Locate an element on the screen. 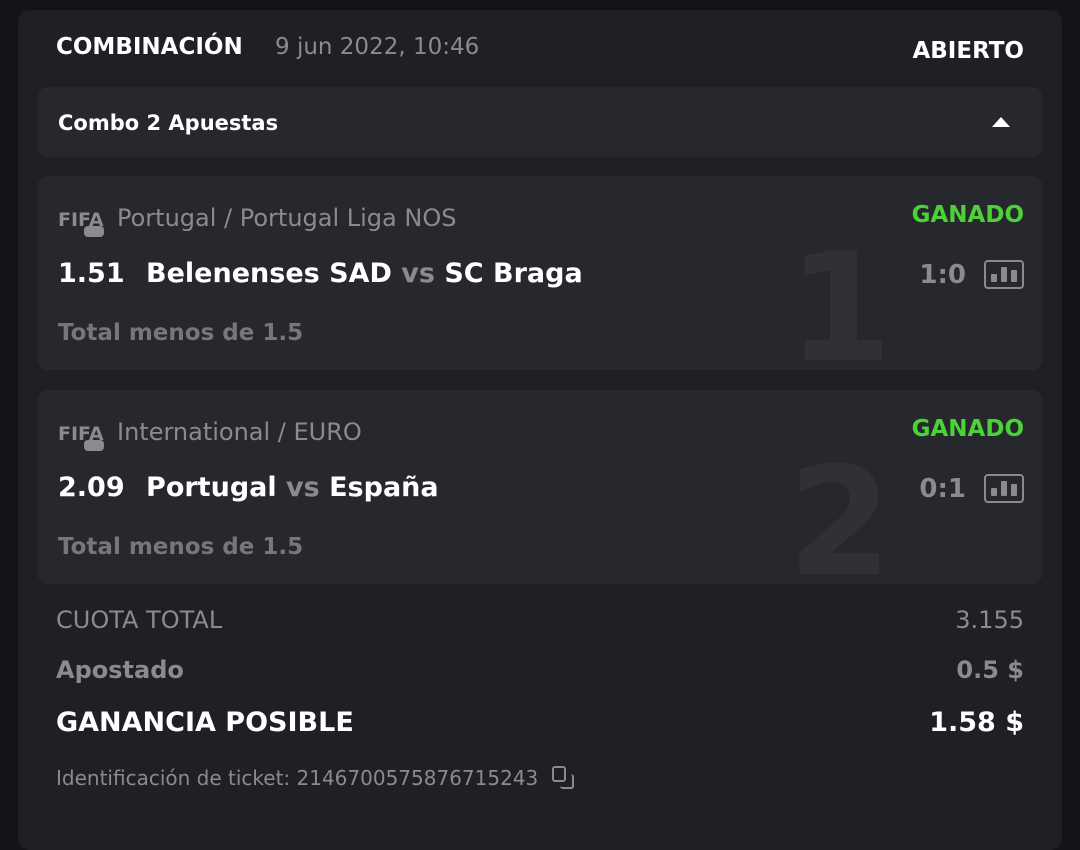 This screenshot has height=850, width=1080. home-team: Portugal is located at coordinates (211, 487).